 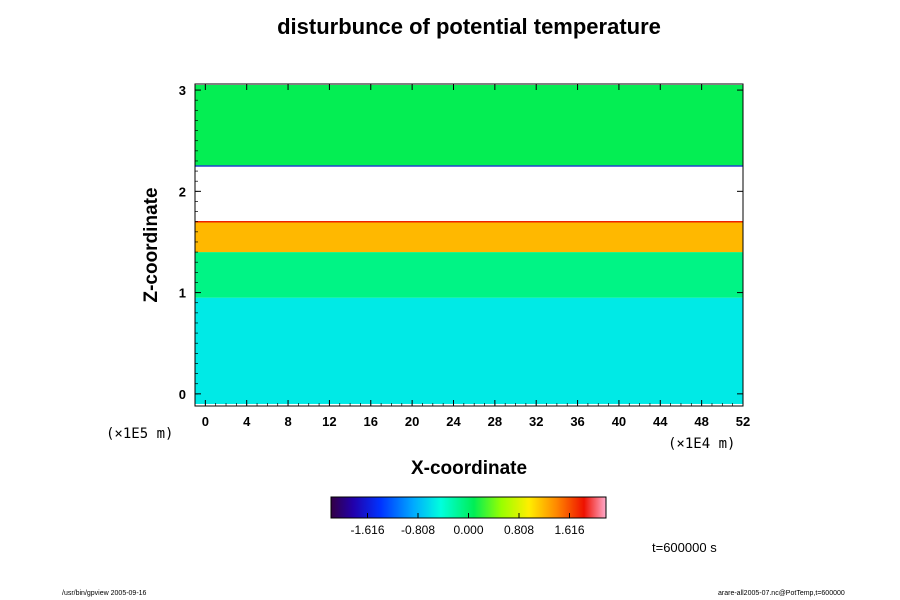 I want to click on x-tick-label: 48, so click(x=701, y=421).